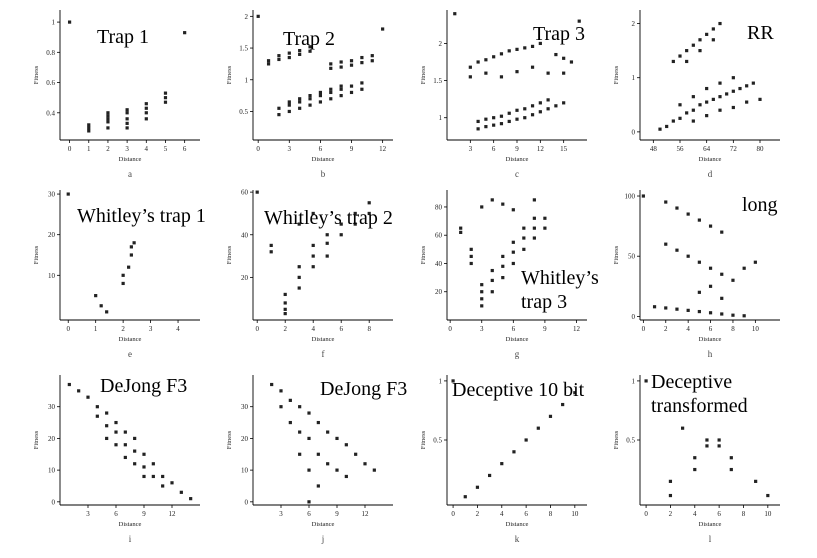 This screenshot has width=817, height=558. What do you see at coordinates (243, 112) in the screenshot?
I see `y-tick-label: 0.5` at bounding box center [243, 112].